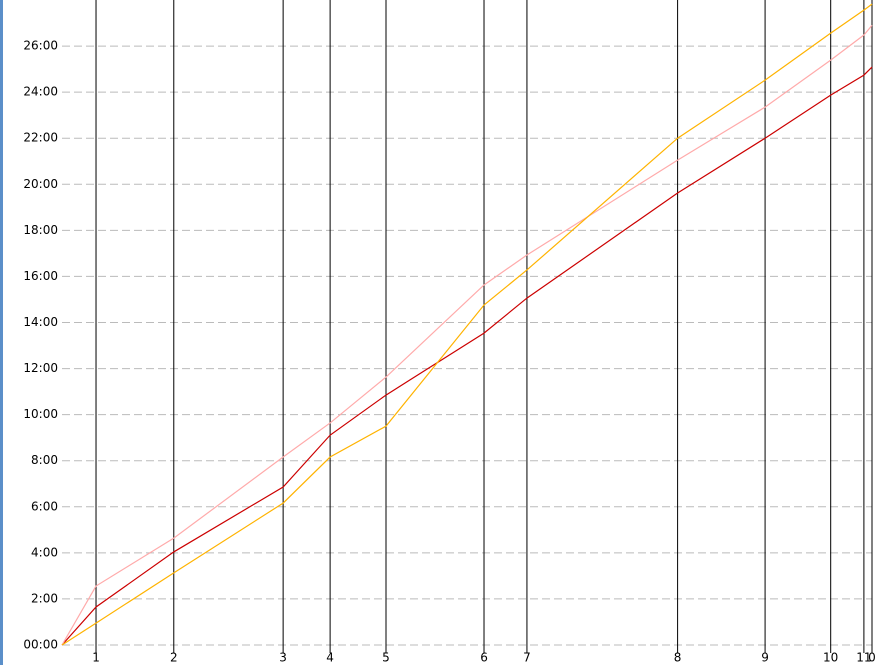 The width and height of the screenshot is (885, 665). I want to click on y-tick-label: 12:00, so click(40, 368).